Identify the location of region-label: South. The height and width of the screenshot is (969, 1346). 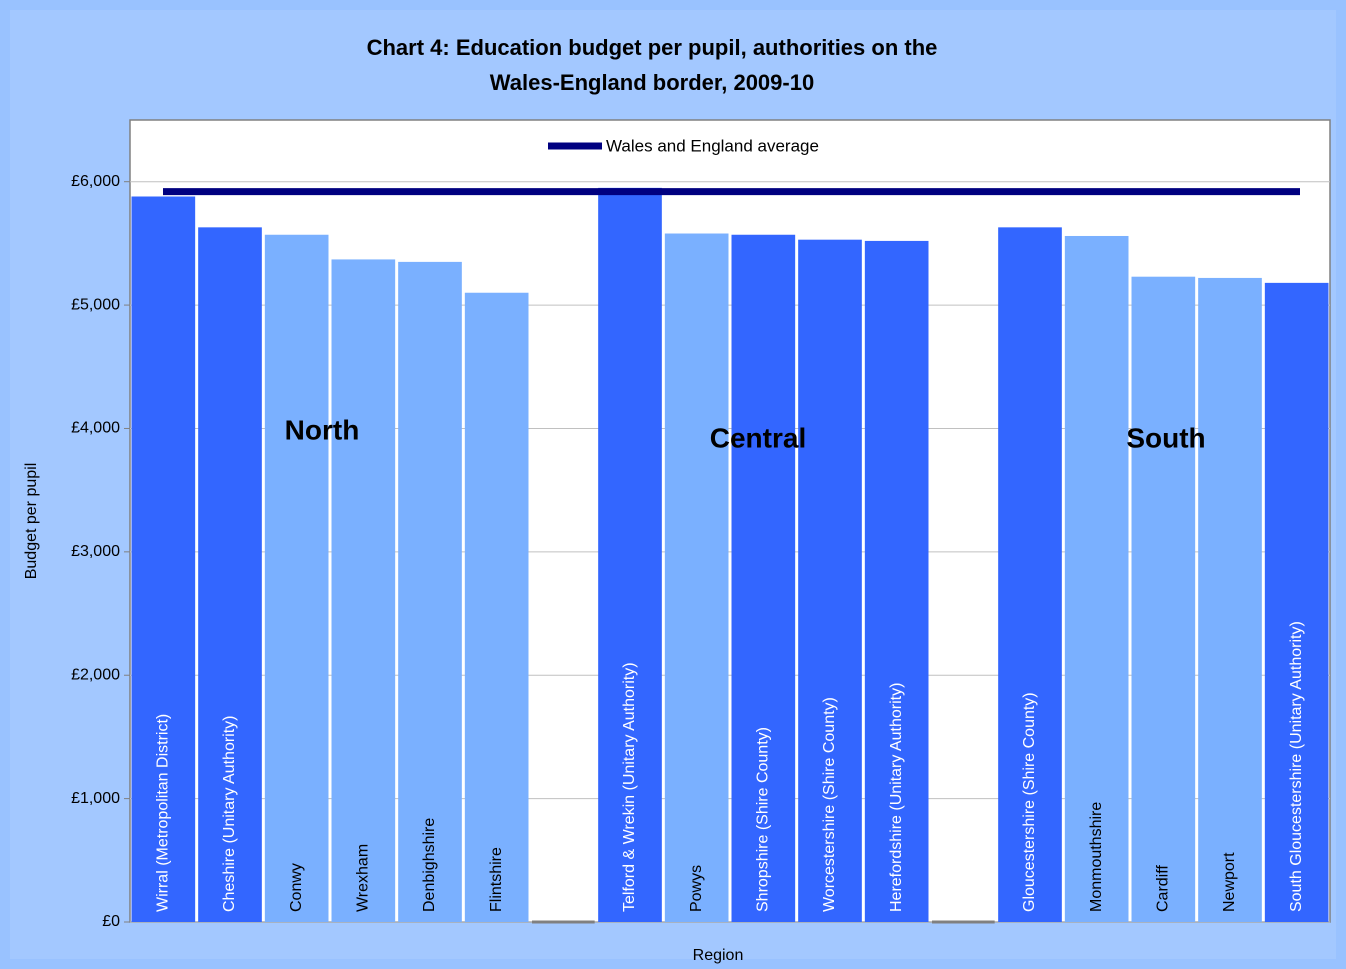
(1165, 437).